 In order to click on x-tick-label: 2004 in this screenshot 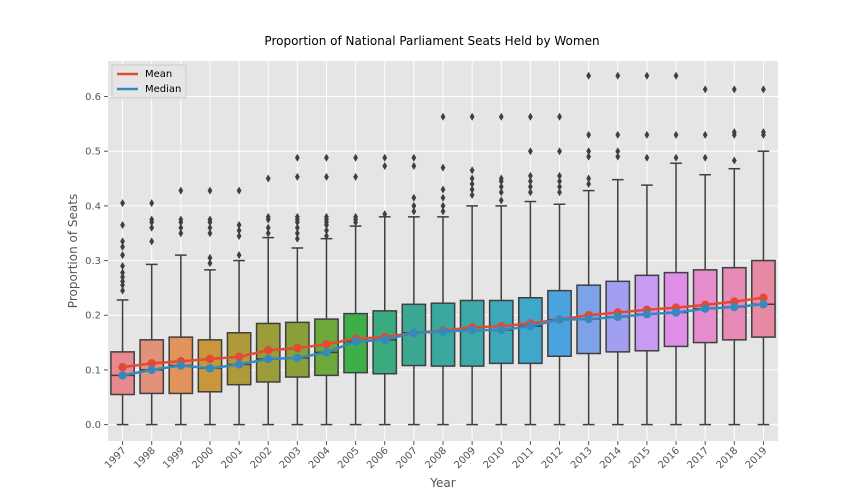, I will do `click(320, 458)`.